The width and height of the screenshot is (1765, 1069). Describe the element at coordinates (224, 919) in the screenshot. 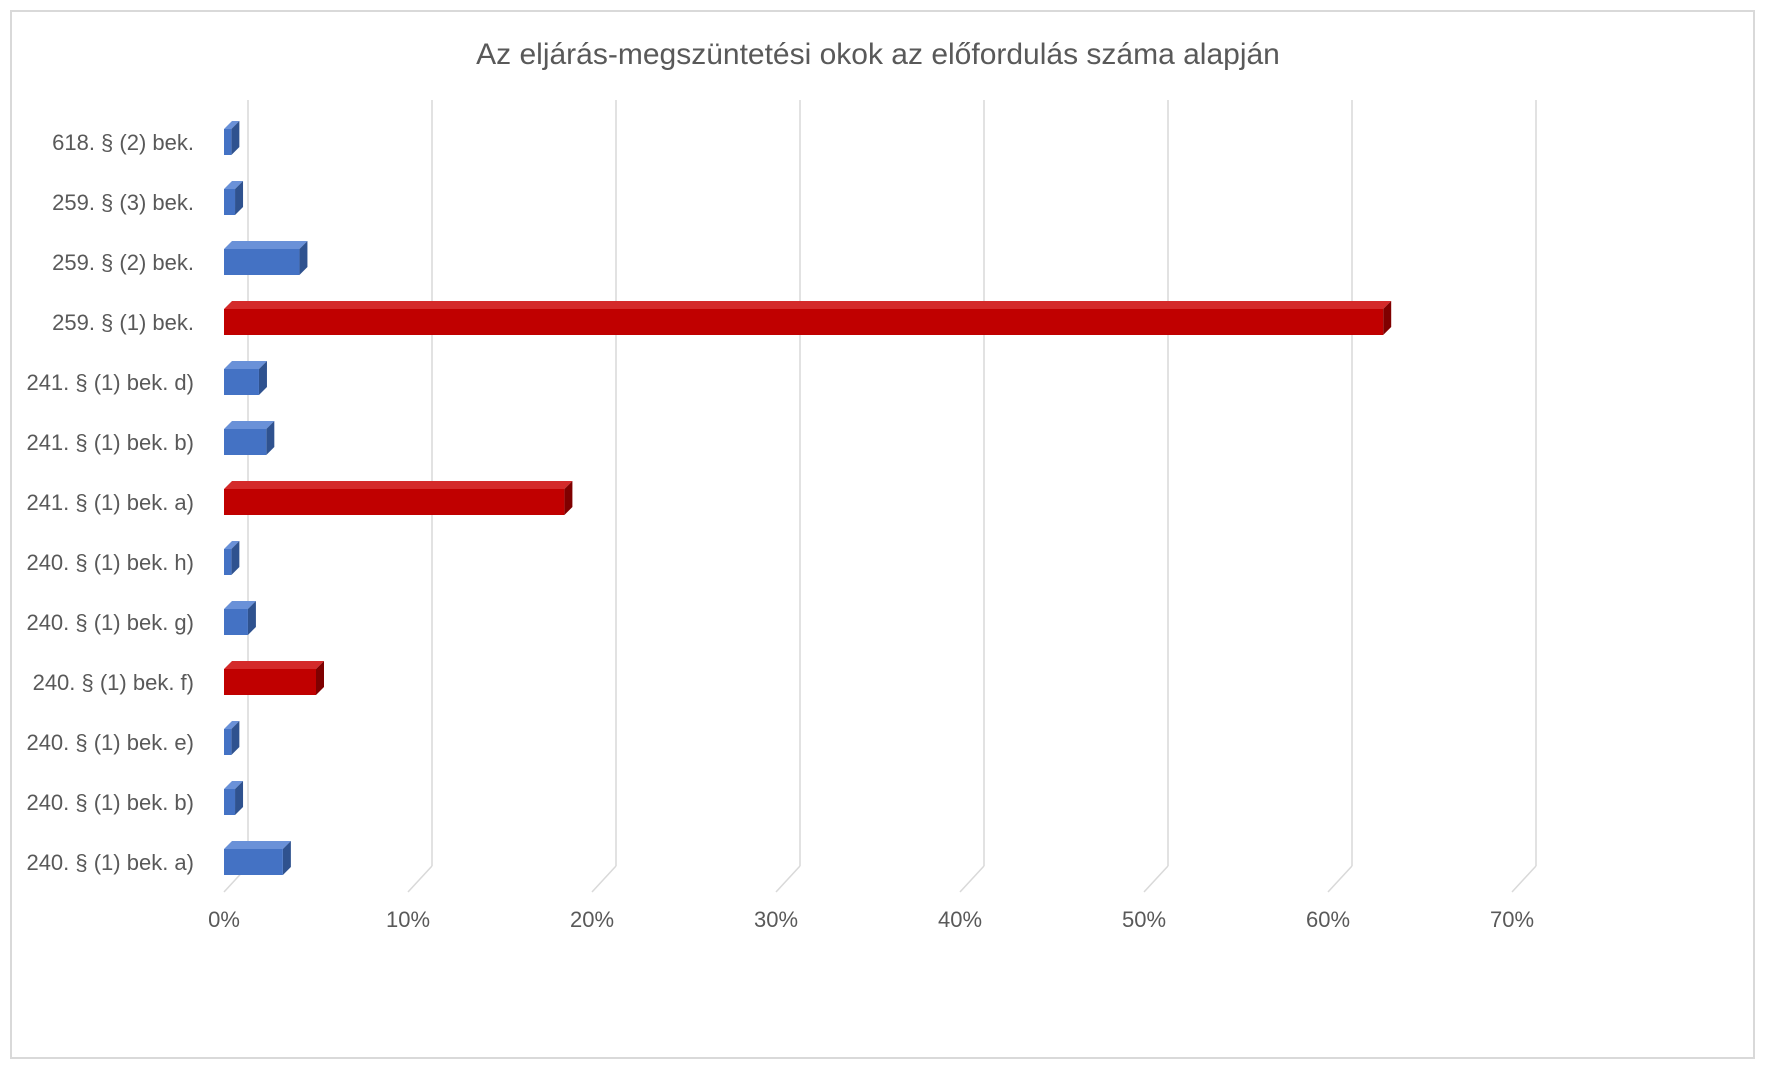

I see `x-tick-label: 0%` at that location.